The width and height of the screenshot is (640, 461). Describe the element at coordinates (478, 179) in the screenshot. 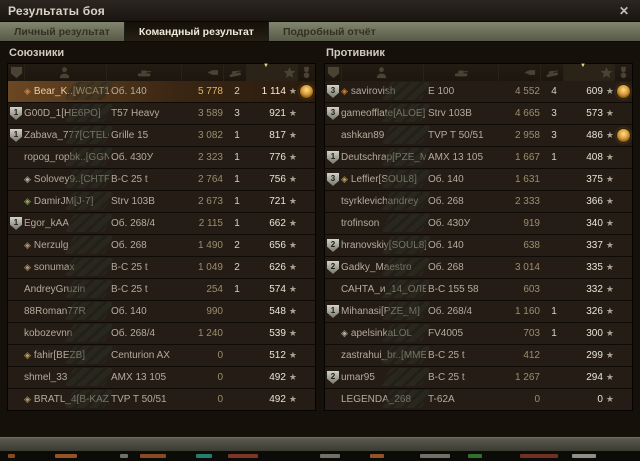

I see `table-row: 3 ◈ Leffier[SOUL8] Об. 140 1 631 375 ★` at that location.